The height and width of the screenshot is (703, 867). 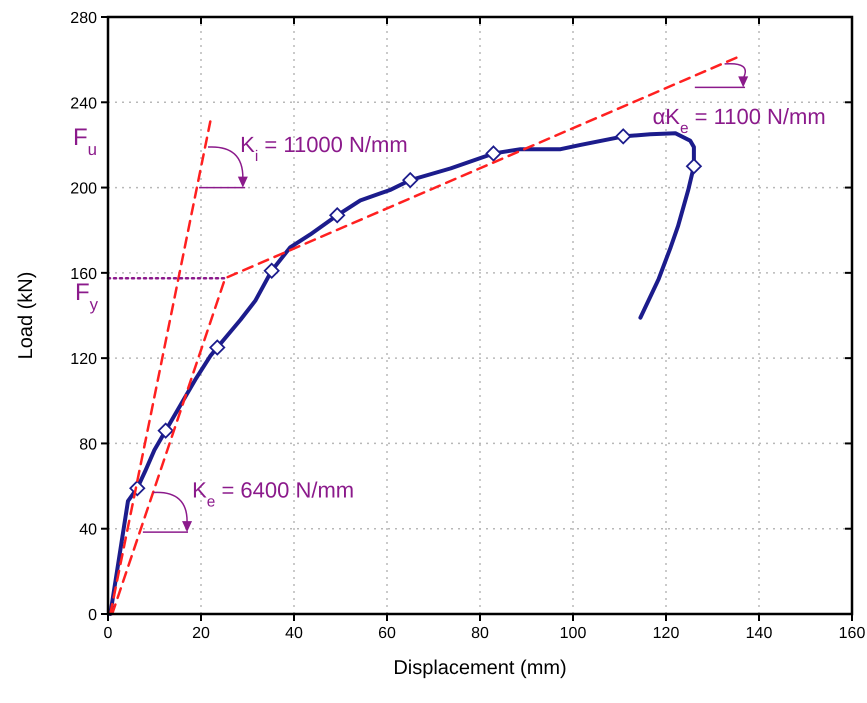 What do you see at coordinates (84, 18) in the screenshot?
I see `y-tick-label: 280` at bounding box center [84, 18].